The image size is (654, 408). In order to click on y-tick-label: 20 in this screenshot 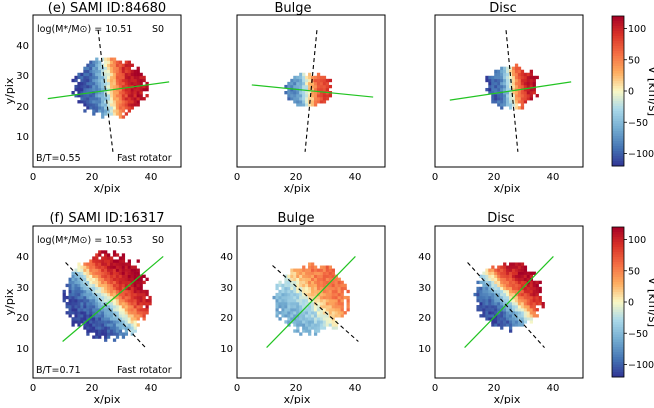, I will do `click(22, 318)`.